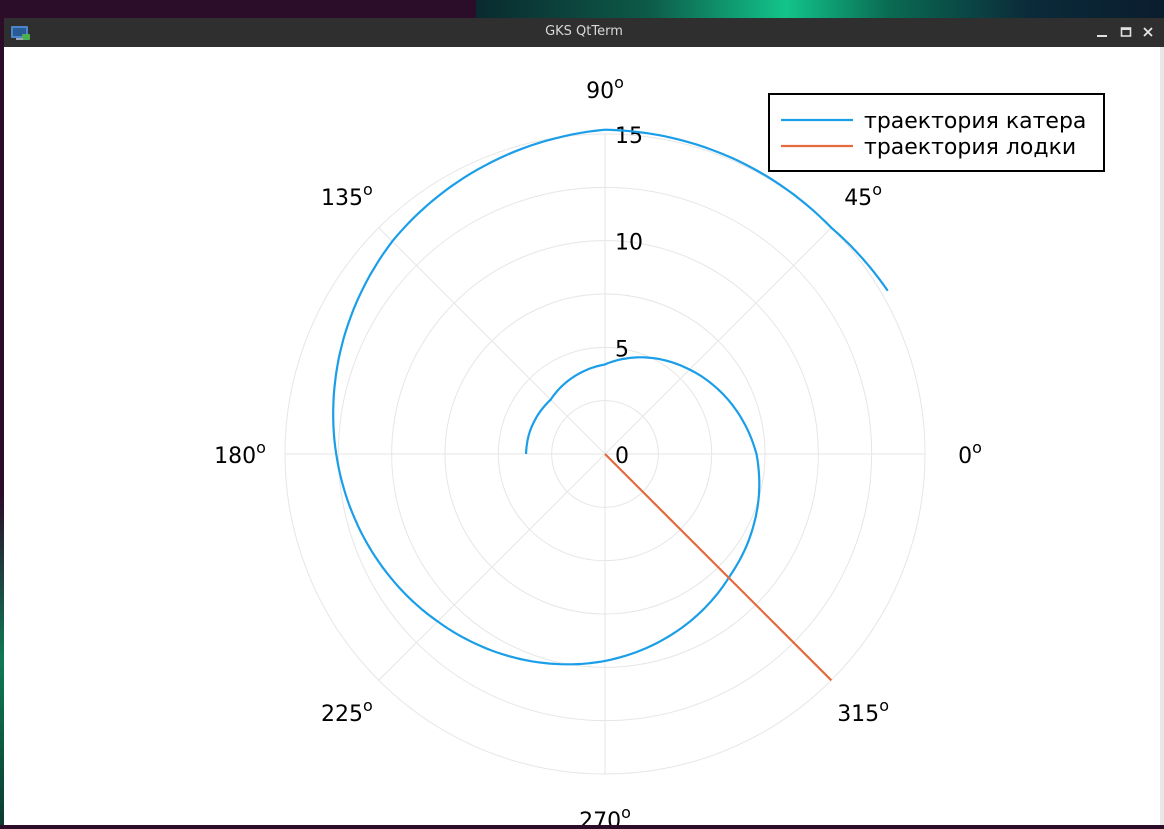  What do you see at coordinates (347, 711) in the screenshot?
I see `angle-tick-label: 225o` at bounding box center [347, 711].